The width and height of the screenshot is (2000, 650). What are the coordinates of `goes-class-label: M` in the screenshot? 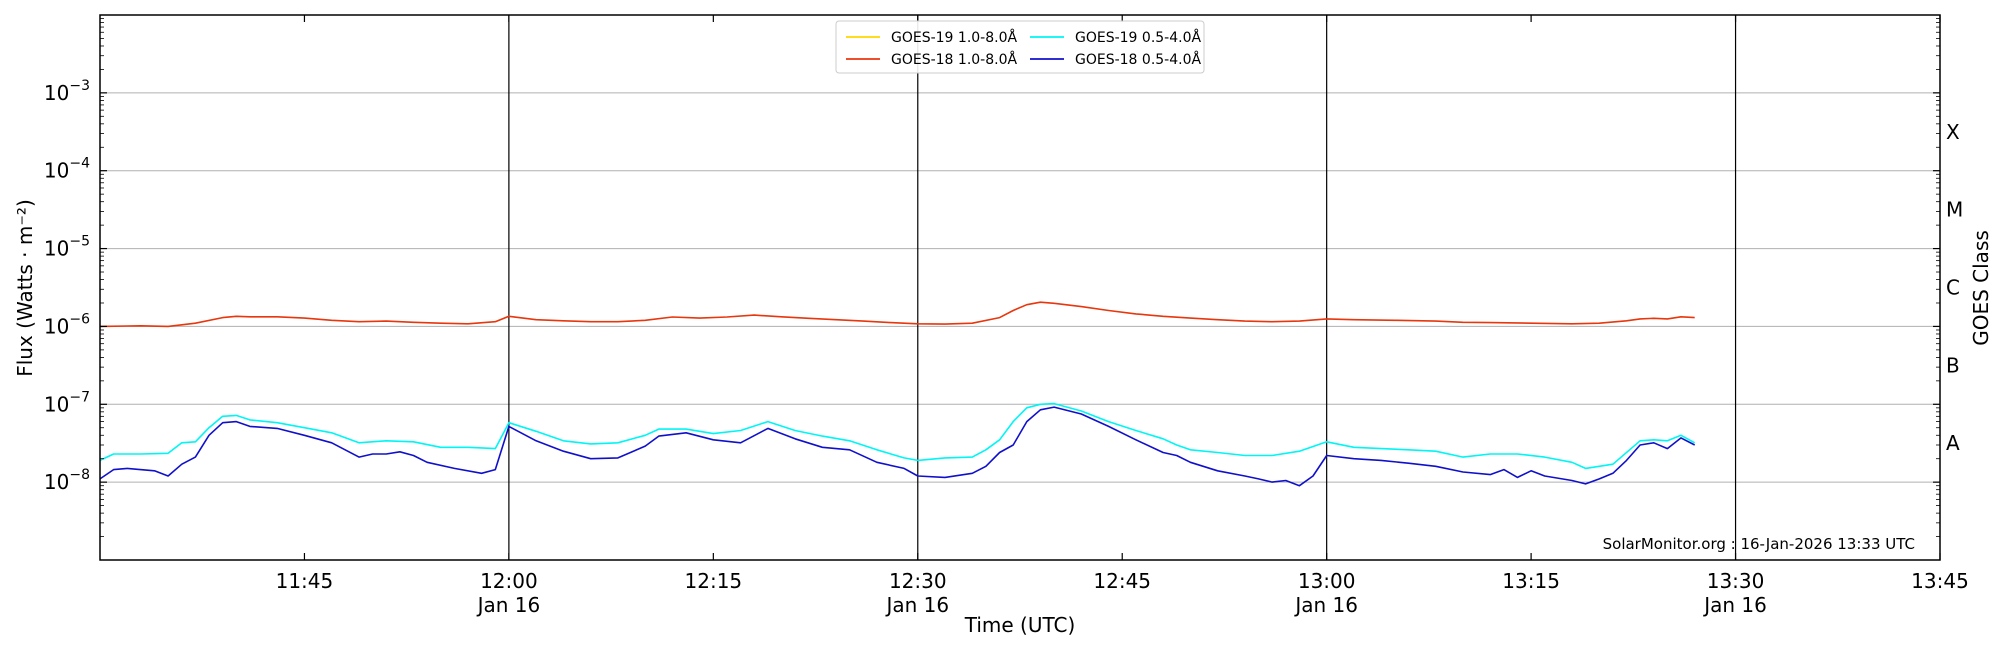 It's located at (1954, 210).